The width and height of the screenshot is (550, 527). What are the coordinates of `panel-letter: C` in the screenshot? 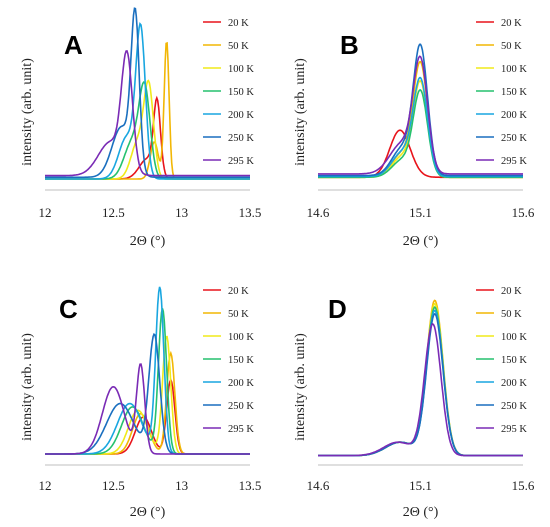 It's located at (68, 309).